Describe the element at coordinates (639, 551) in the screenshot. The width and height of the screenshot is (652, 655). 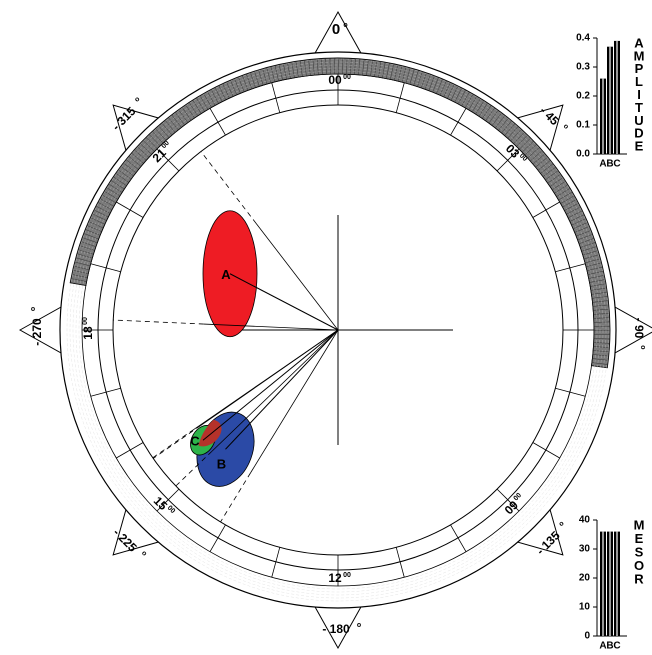
I see `mesor-chart-title-letter: S` at that location.